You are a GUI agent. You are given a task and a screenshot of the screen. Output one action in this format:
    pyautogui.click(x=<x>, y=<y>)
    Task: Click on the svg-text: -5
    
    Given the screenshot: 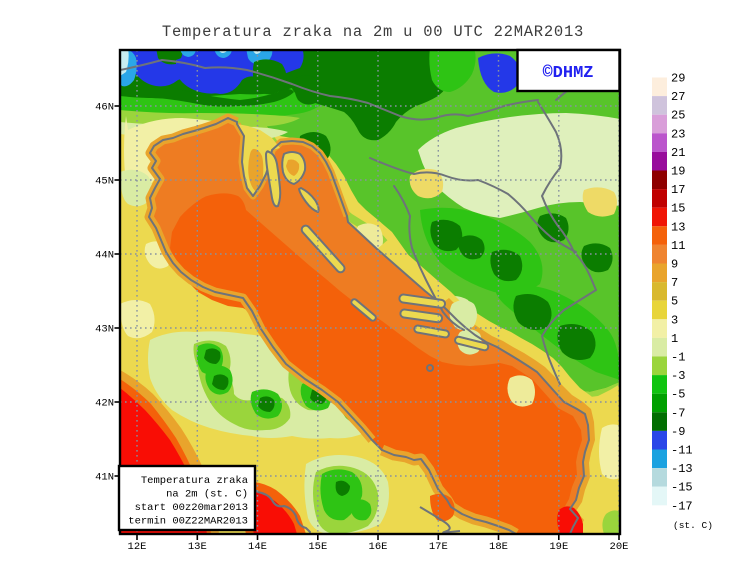 What is the action you would take?
    pyautogui.click(x=678, y=395)
    